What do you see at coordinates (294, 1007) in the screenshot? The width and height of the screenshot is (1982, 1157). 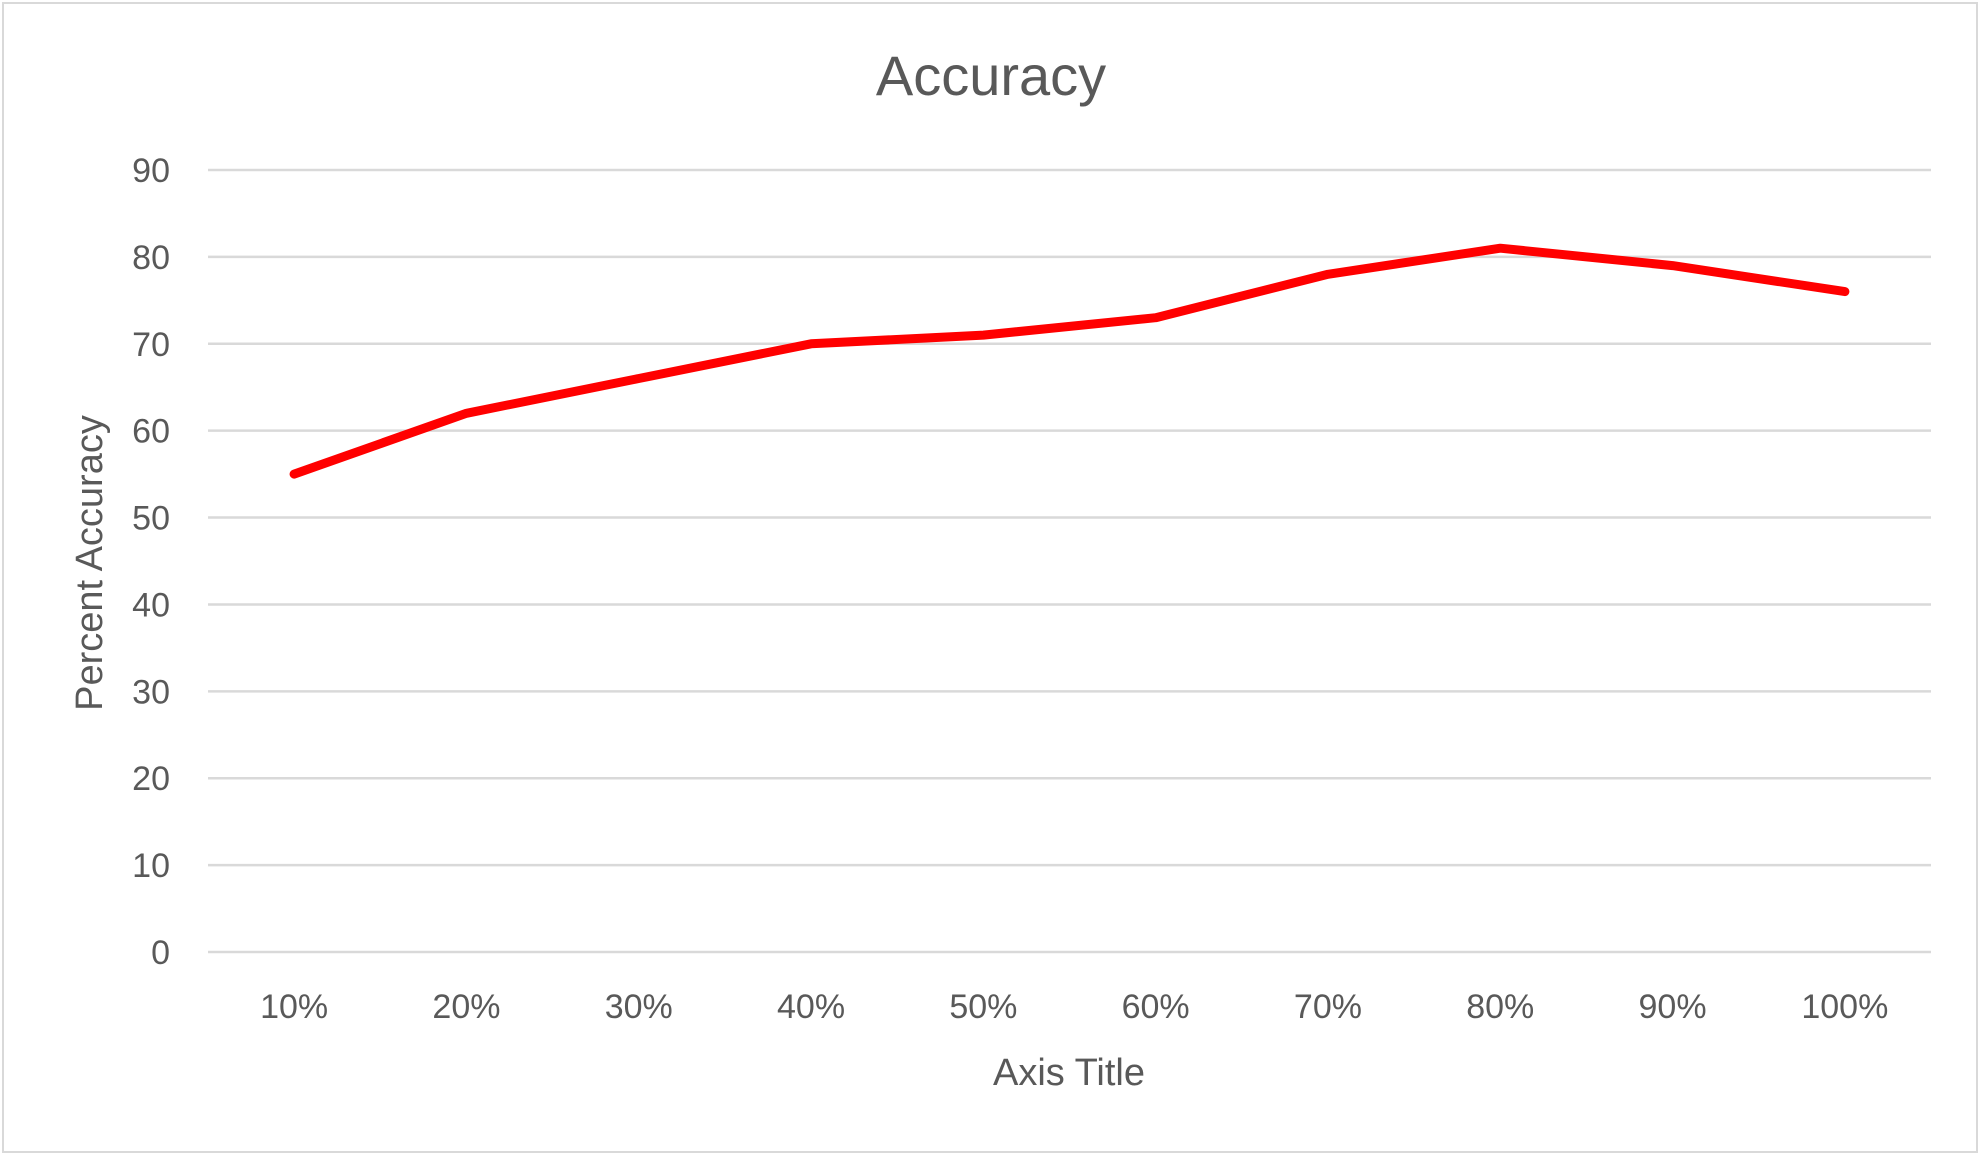 I see `x-tick-label: 10%` at bounding box center [294, 1007].